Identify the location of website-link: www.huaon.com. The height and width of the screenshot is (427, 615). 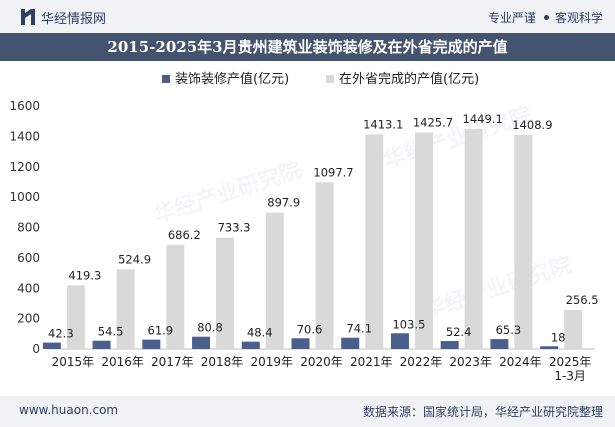
(69, 410).